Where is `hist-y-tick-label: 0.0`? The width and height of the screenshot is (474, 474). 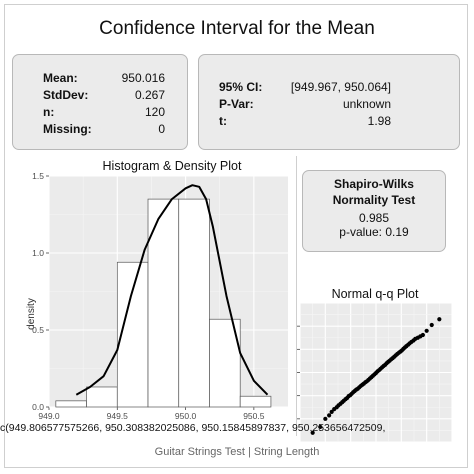
hist-y-tick-label: 0.0 is located at coordinates (38, 407).